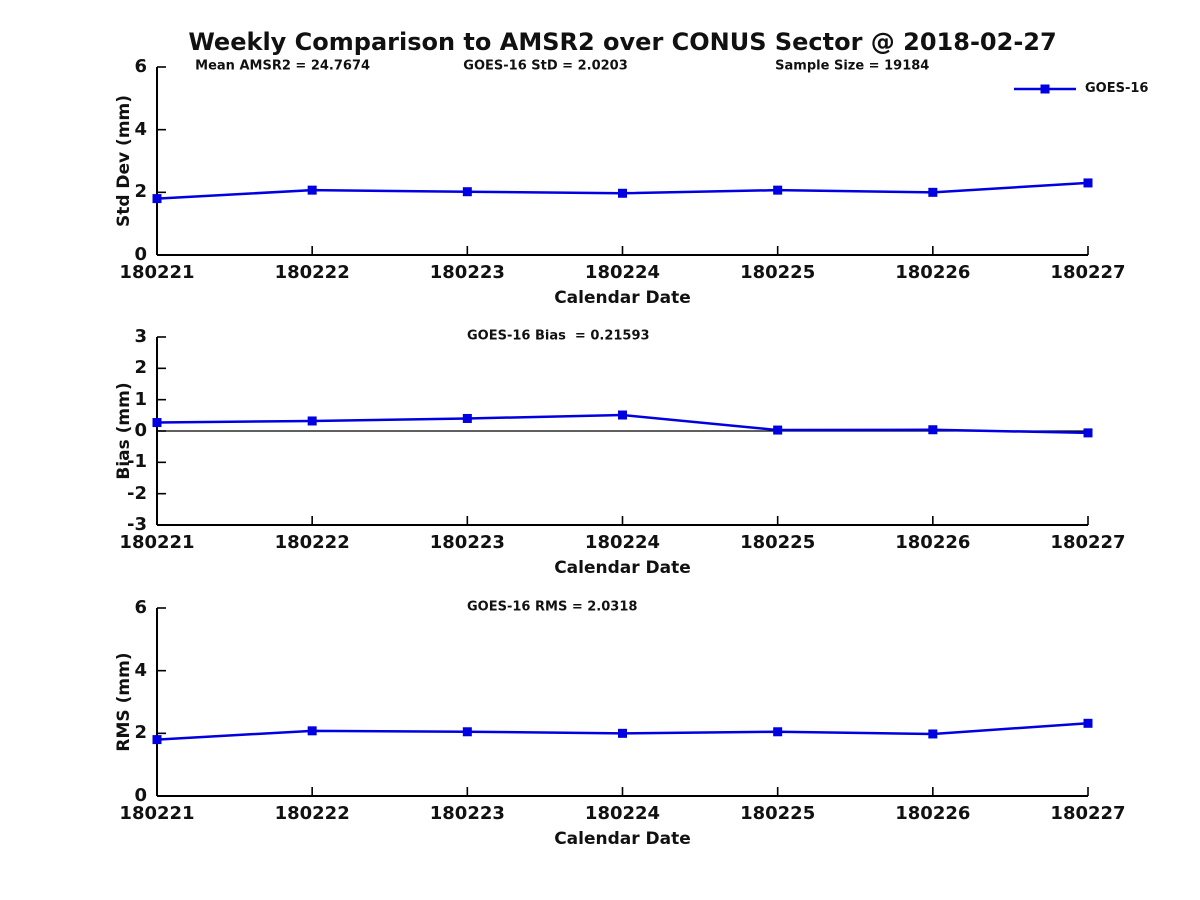 The height and width of the screenshot is (900, 1200). What do you see at coordinates (545, 66) in the screenshot?
I see `plot-annotation: GOES-16 StD = 2.0203` at bounding box center [545, 66].